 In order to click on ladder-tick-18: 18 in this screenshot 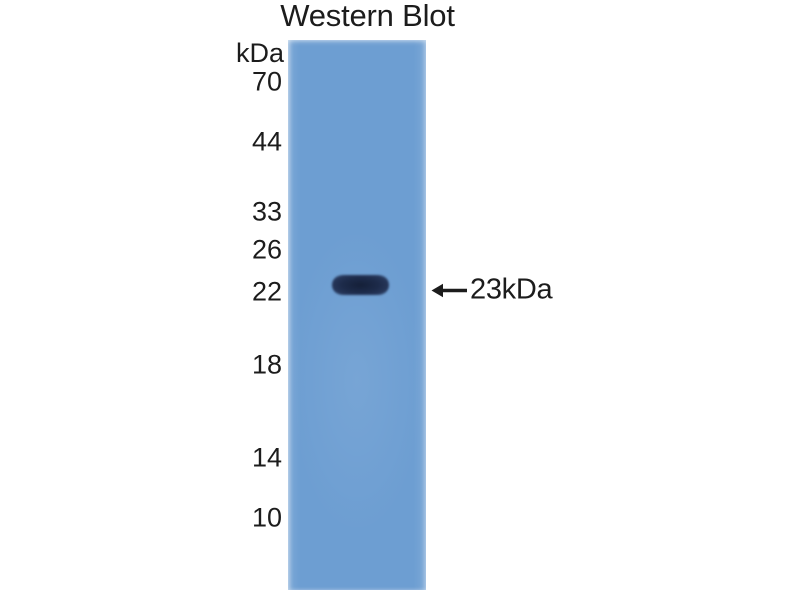, I will do `click(266, 364)`.